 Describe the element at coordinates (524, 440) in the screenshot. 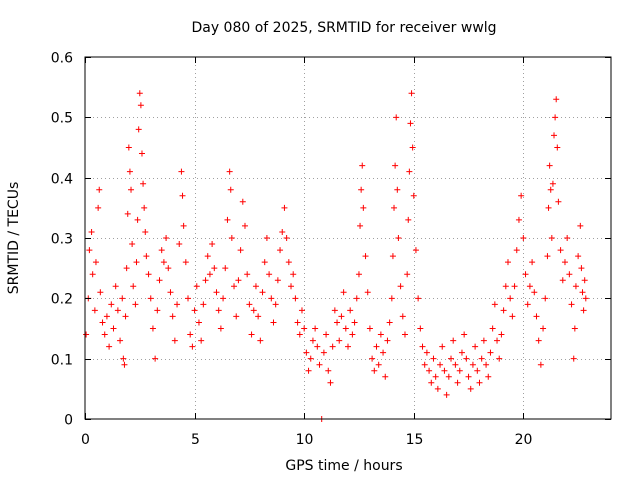

I see `x-tick-label: 20` at that location.